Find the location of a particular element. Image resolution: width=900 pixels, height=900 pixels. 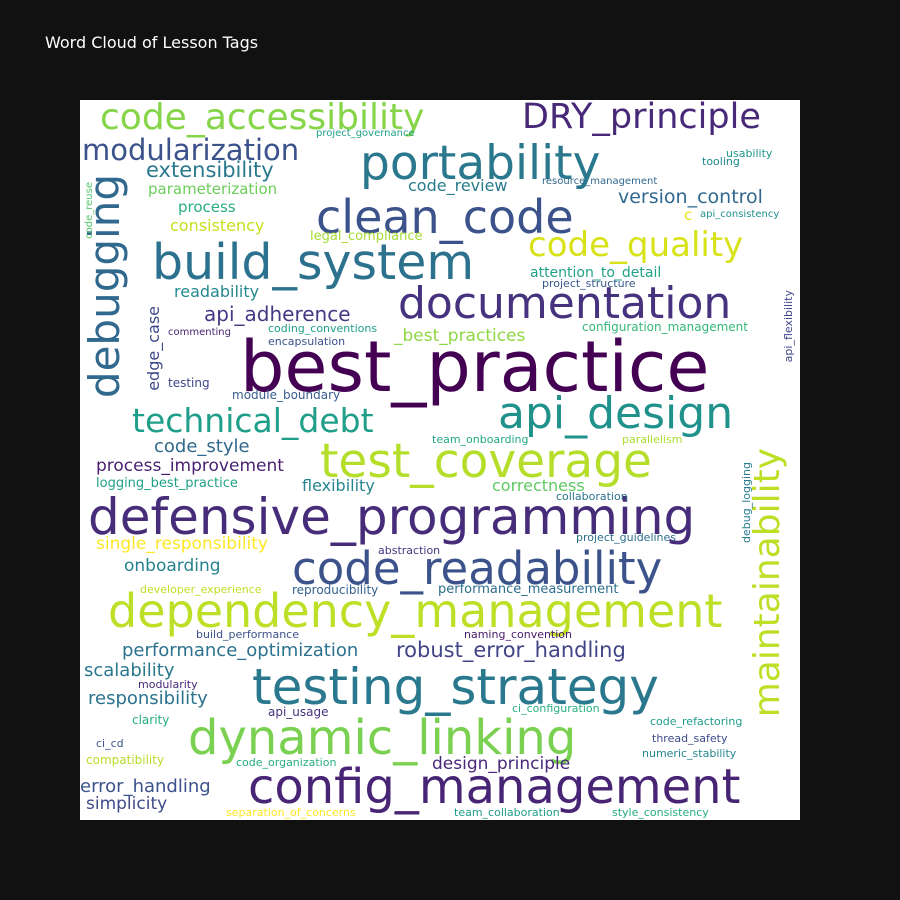

word-edge-case: edge_case is located at coordinates (153, 348).